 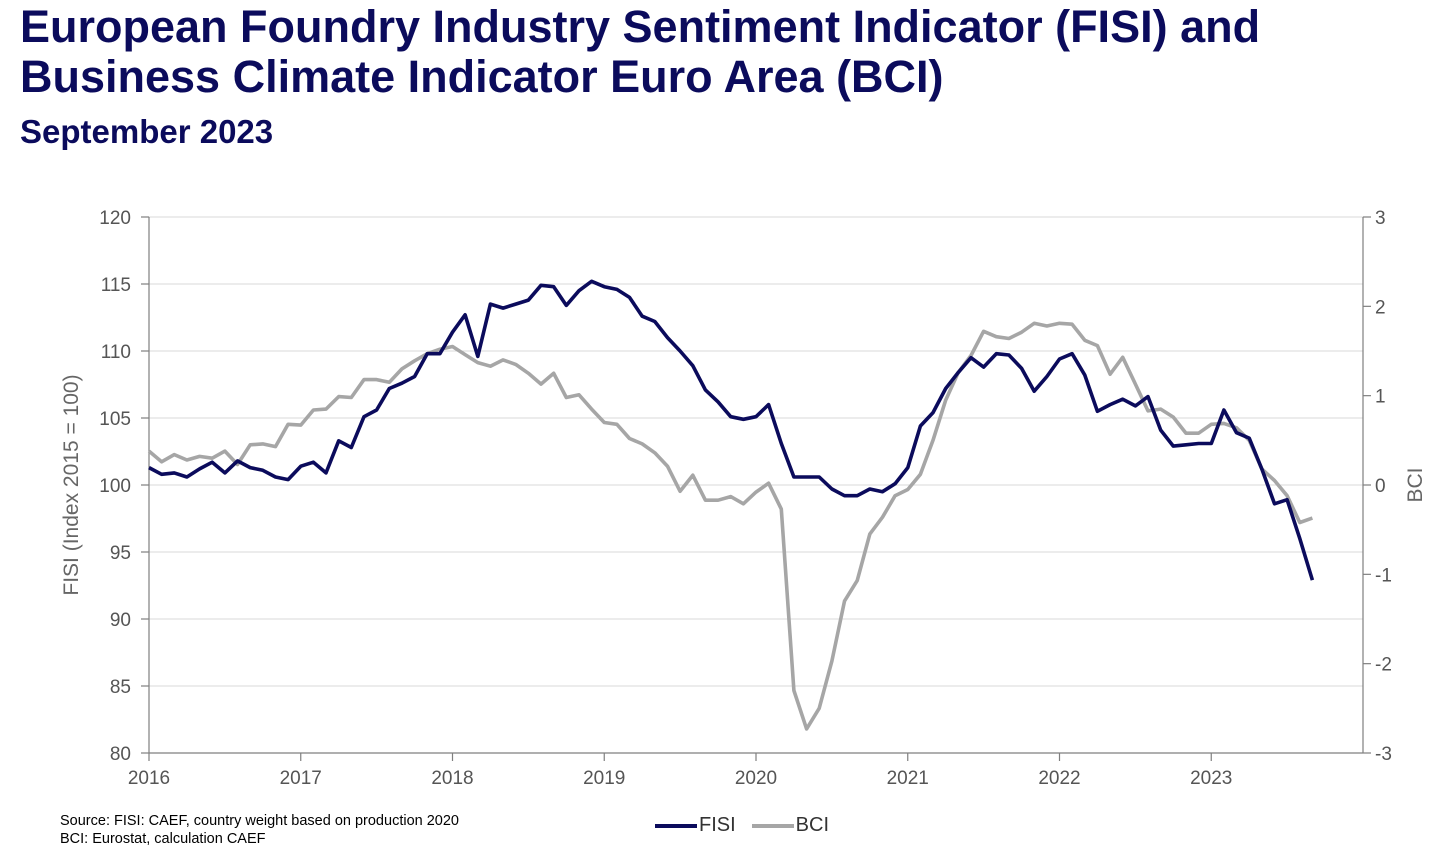 I want to click on y2-tick-label: 3, so click(x=1380, y=218).